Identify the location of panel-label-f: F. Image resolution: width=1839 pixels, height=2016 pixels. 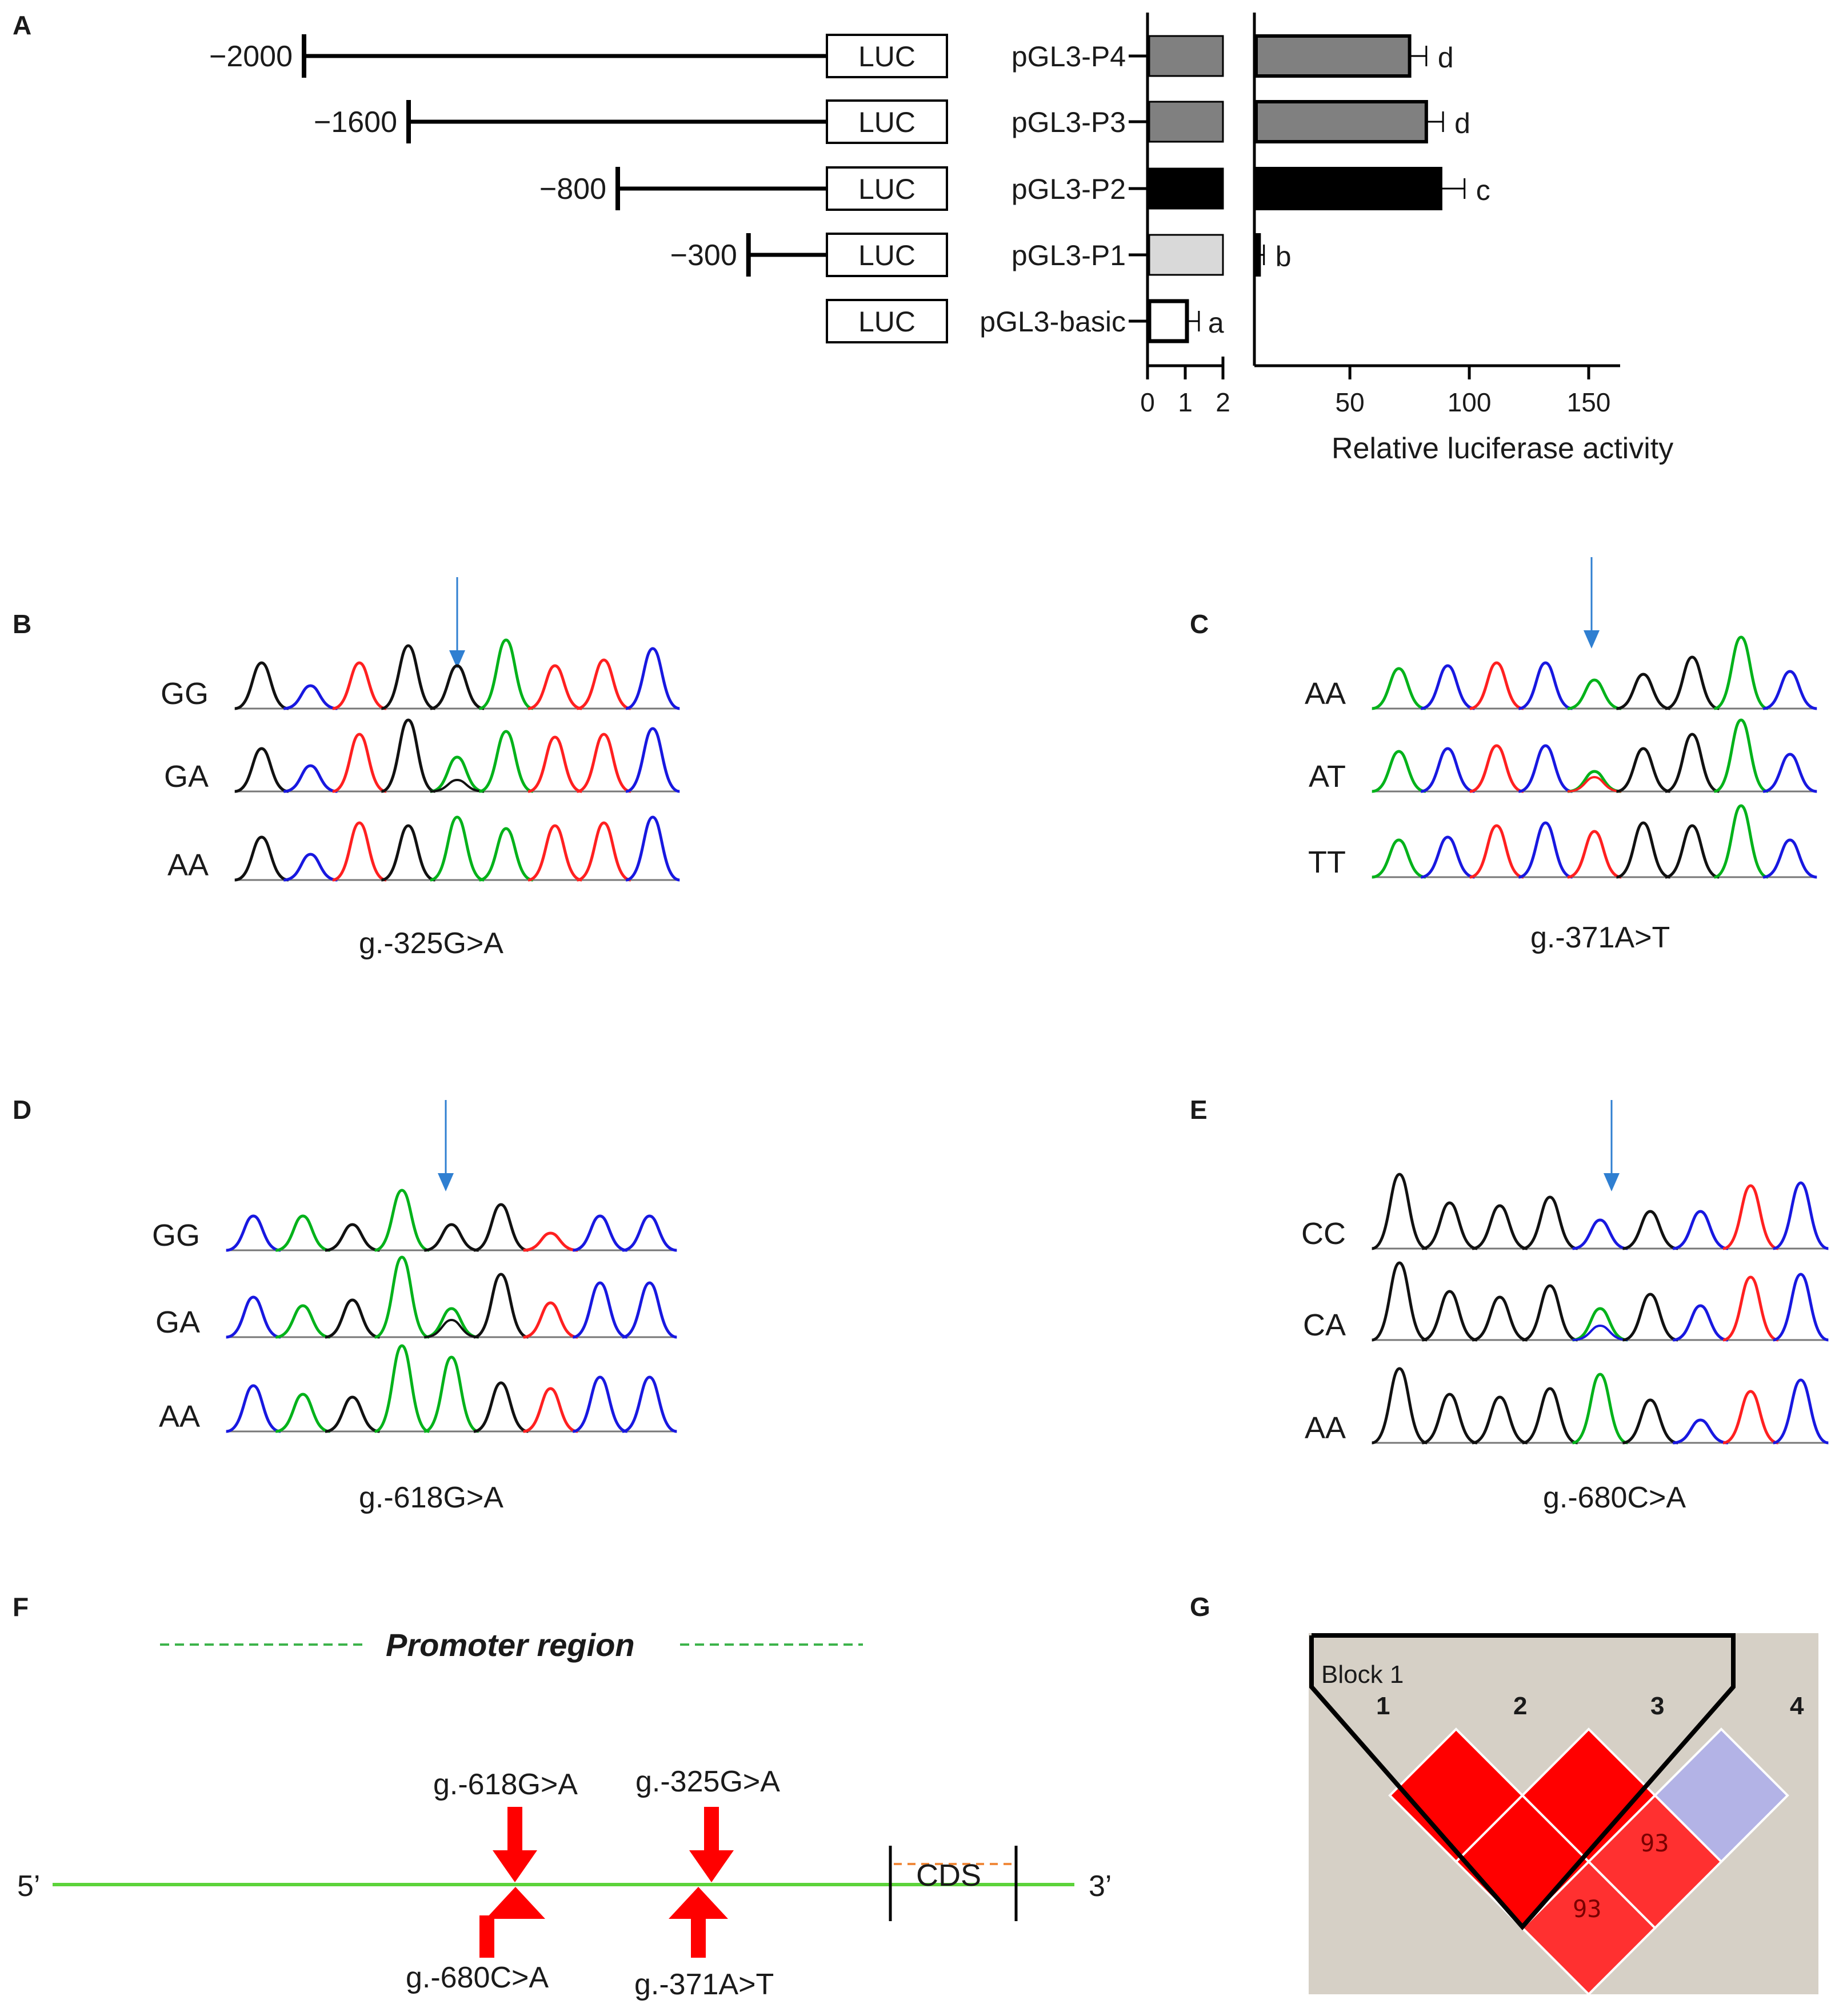
(21, 1607).